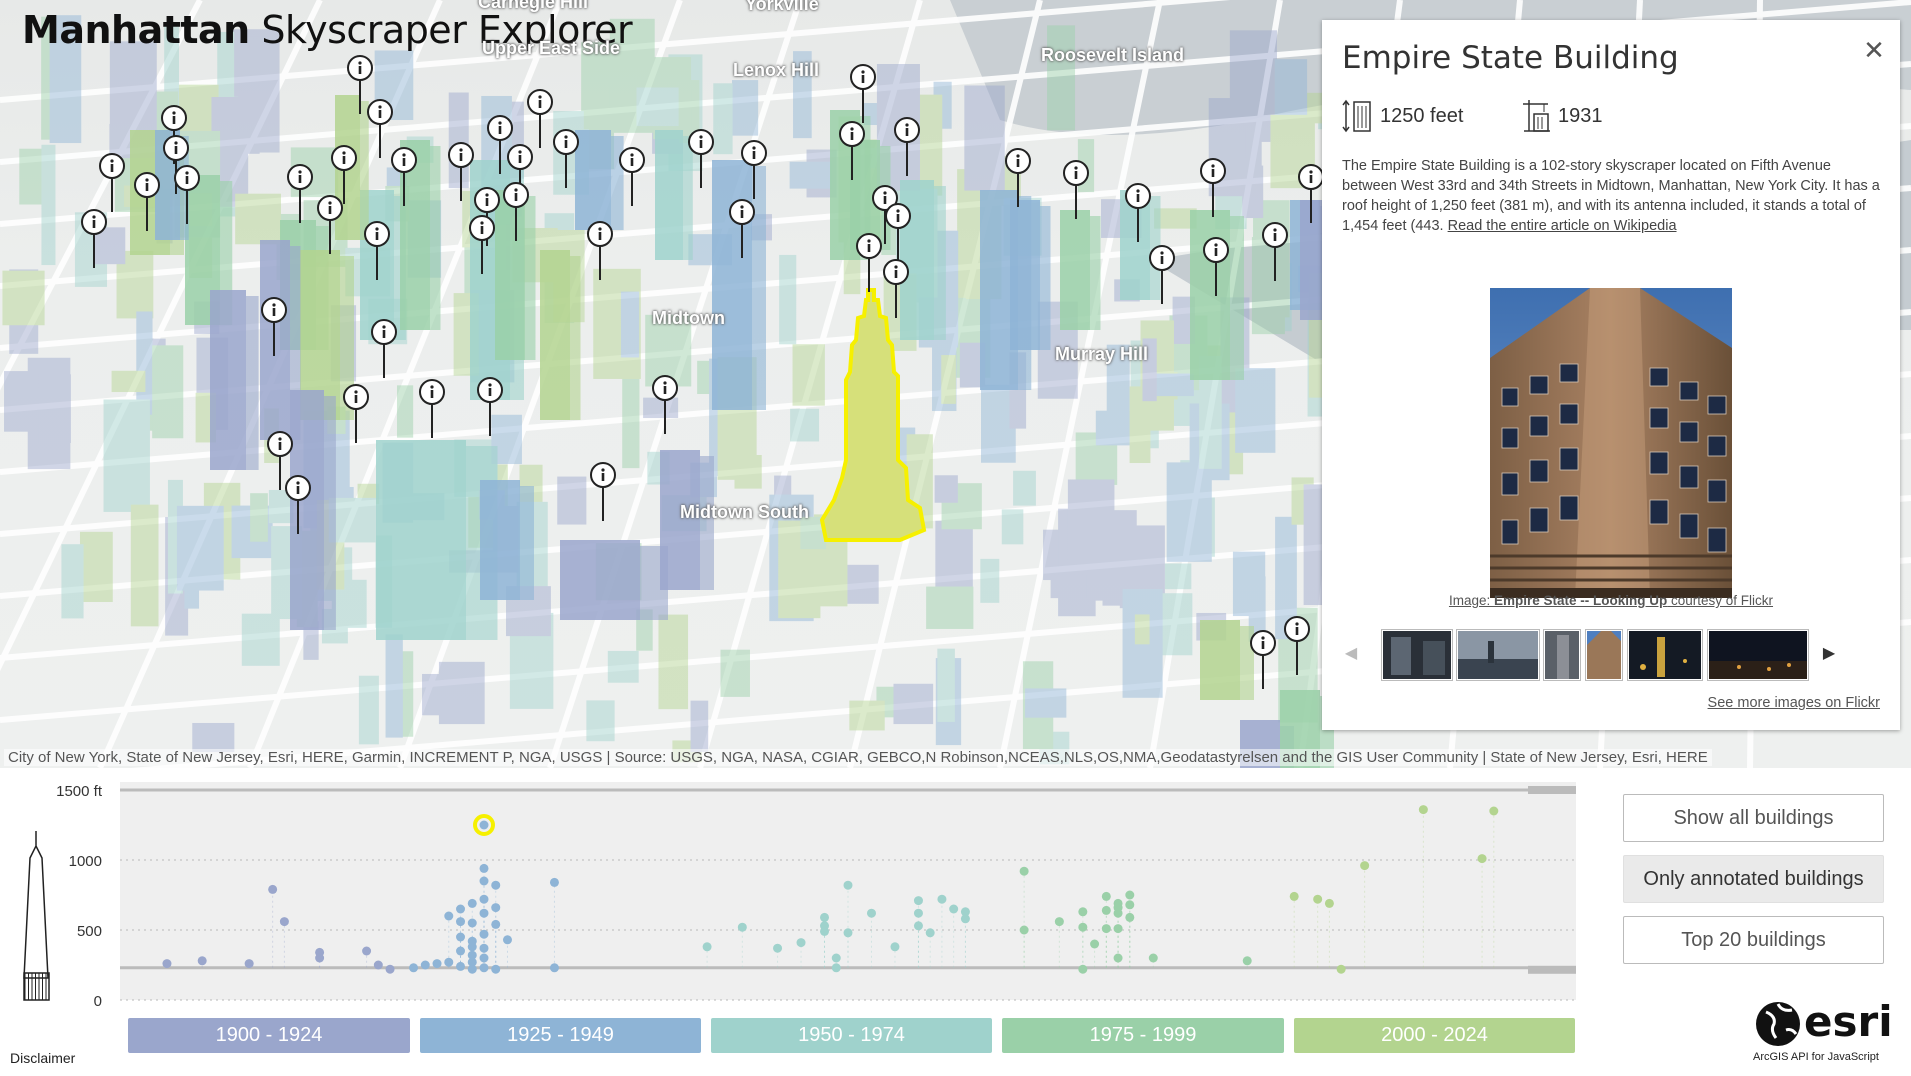 The height and width of the screenshot is (1076, 1911). What do you see at coordinates (1874, 50) in the screenshot?
I see `close-icon: ✕` at bounding box center [1874, 50].